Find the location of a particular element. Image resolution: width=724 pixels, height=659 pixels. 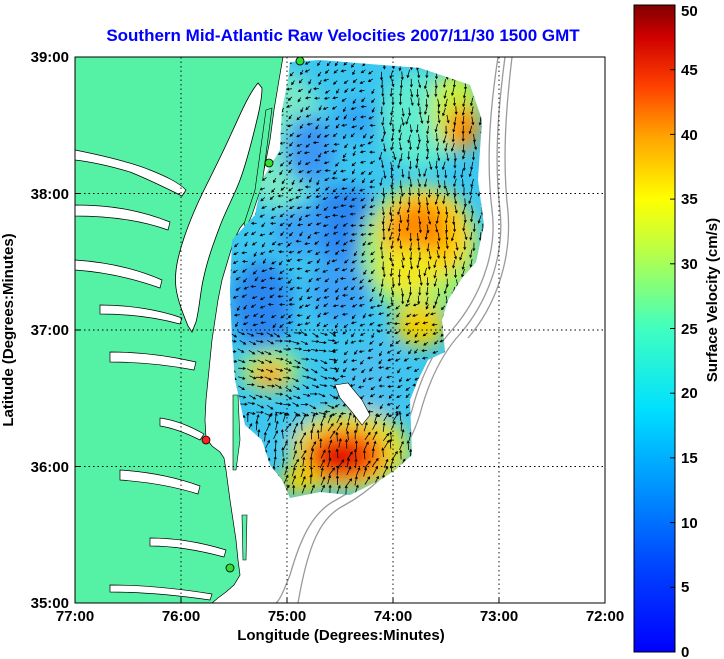

colorbar-tick-label: 10 is located at coordinates (689, 523).